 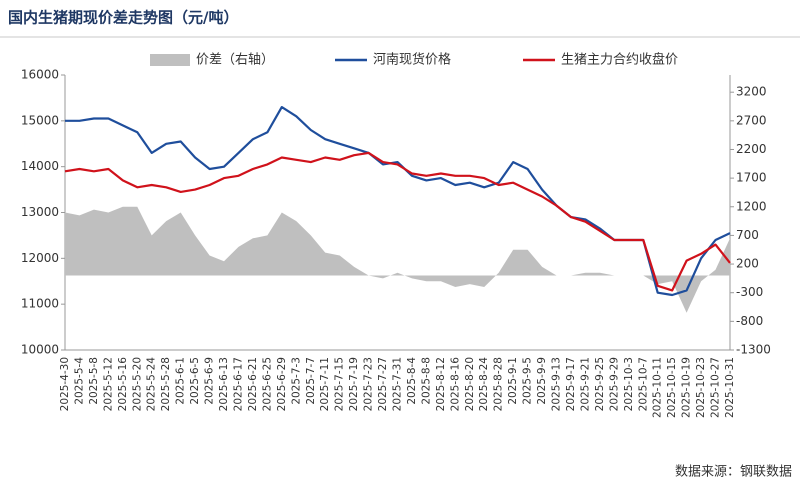 I want to click on x-tick-label: 2025-5-12, so click(x=108, y=384).